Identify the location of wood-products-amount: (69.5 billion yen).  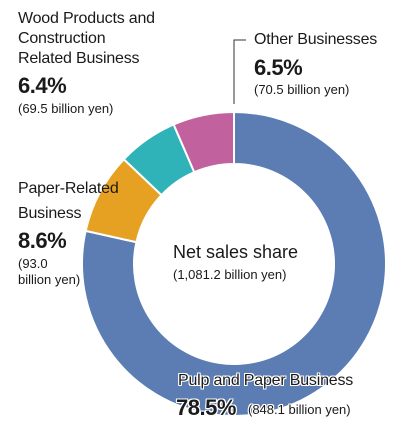
(66, 108).